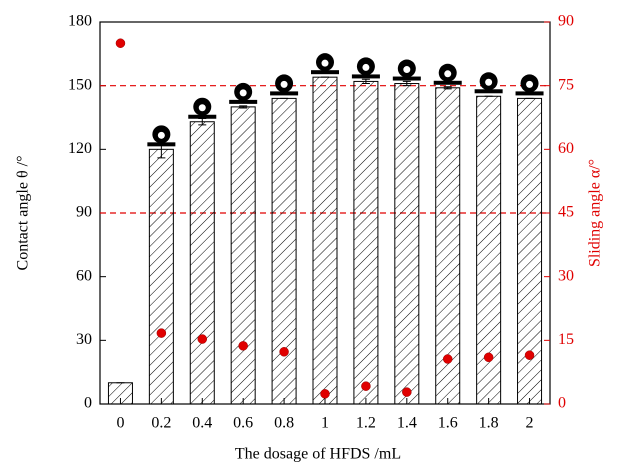 The height and width of the screenshot is (469, 627). Describe the element at coordinates (566, 21) in the screenshot. I see `y2-tick-label: 90` at that location.